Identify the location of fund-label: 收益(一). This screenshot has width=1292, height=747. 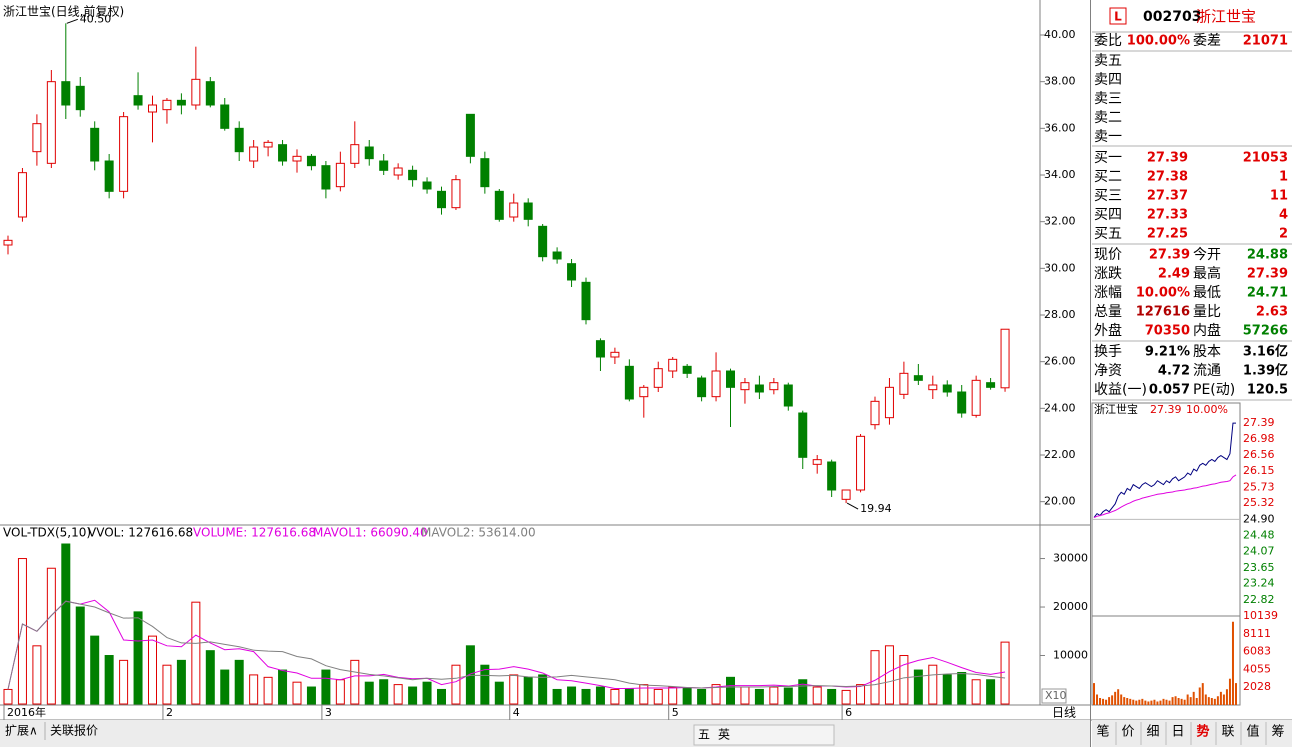
(1120, 390).